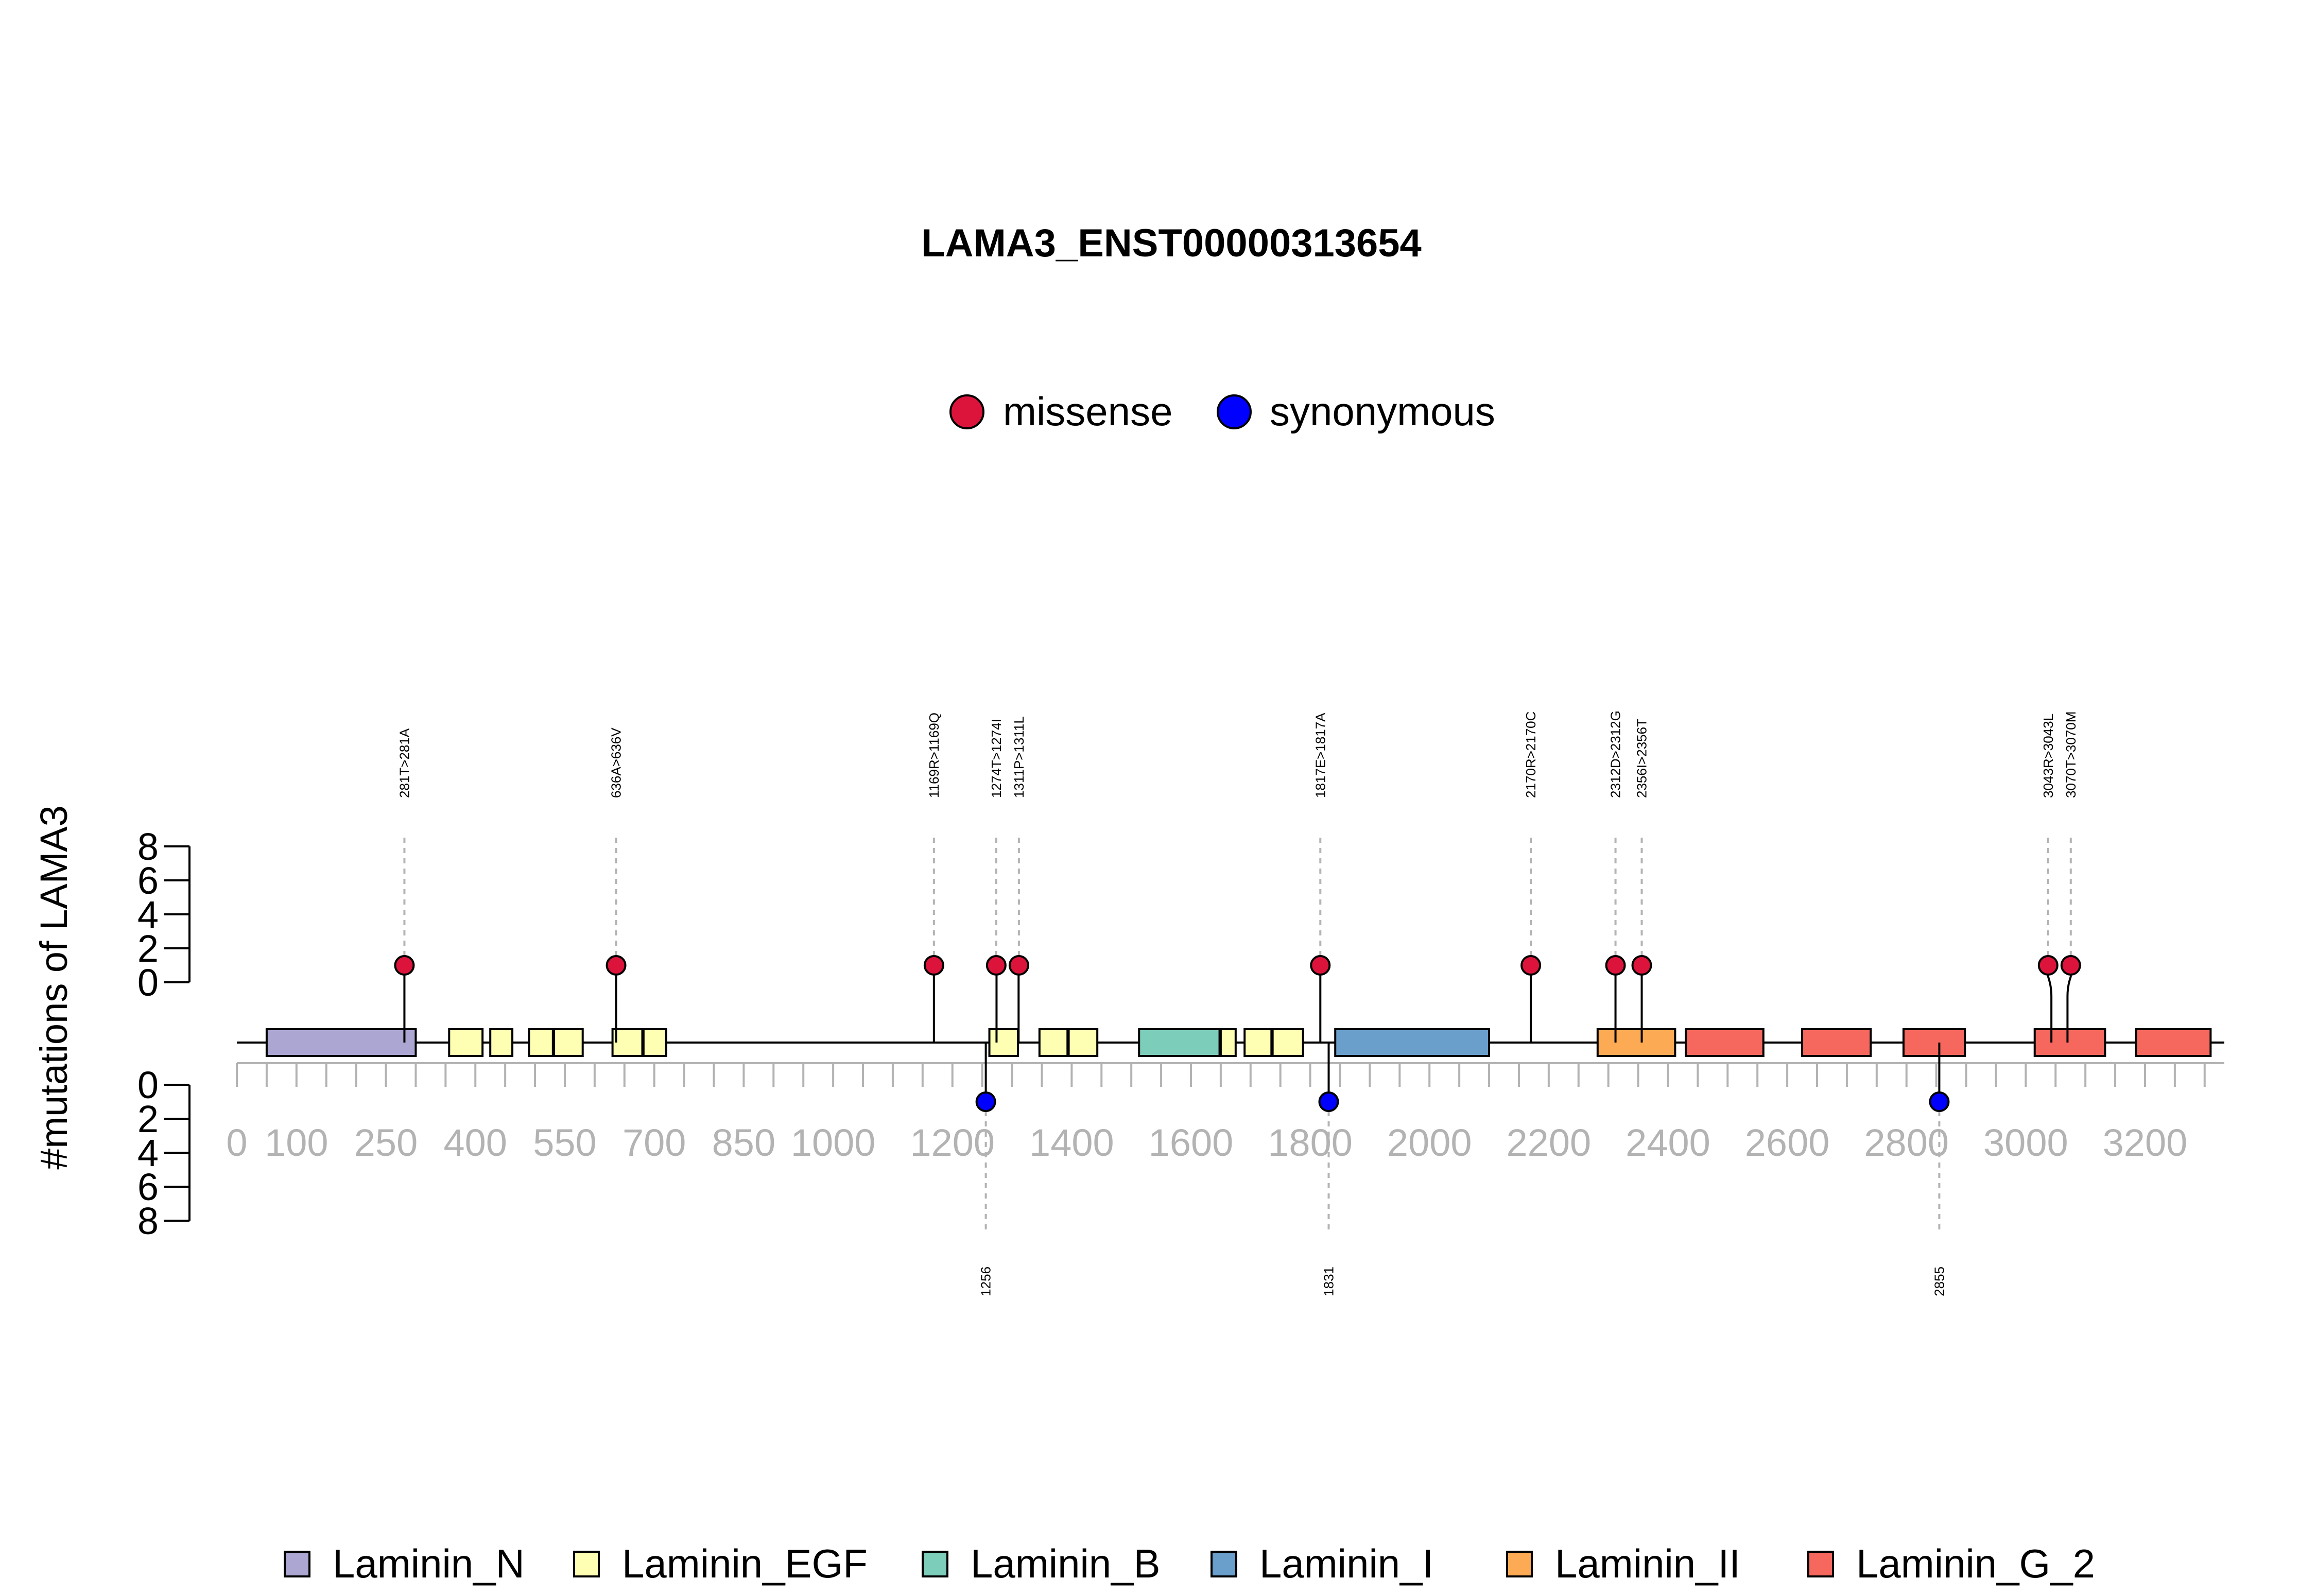 This screenshot has width=2317, height=1596. What do you see at coordinates (1668, 1142) in the screenshot?
I see `x-tick-label: 2400` at bounding box center [1668, 1142].